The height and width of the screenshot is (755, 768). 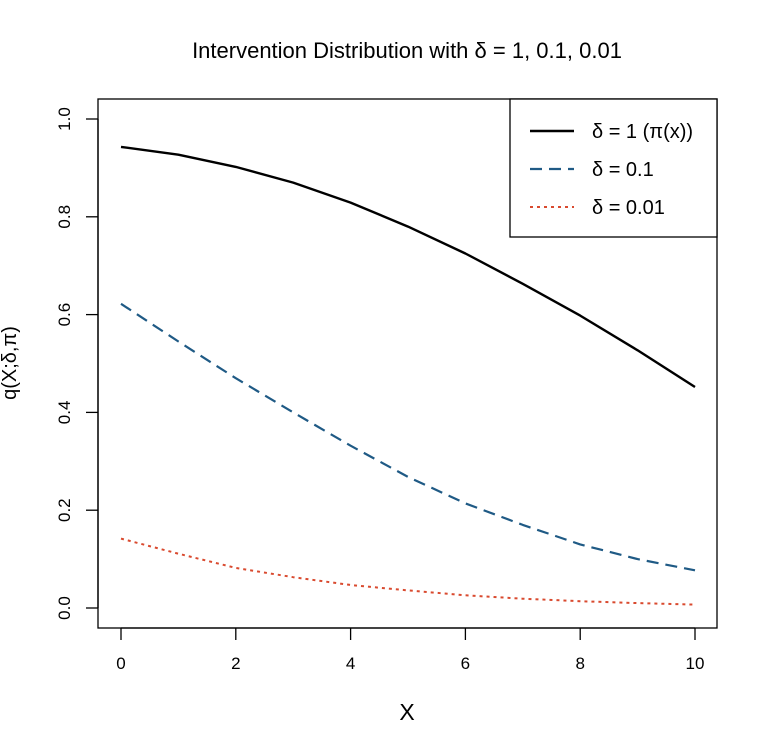 What do you see at coordinates (465, 663) in the screenshot?
I see `x-tick-label: 6` at bounding box center [465, 663].